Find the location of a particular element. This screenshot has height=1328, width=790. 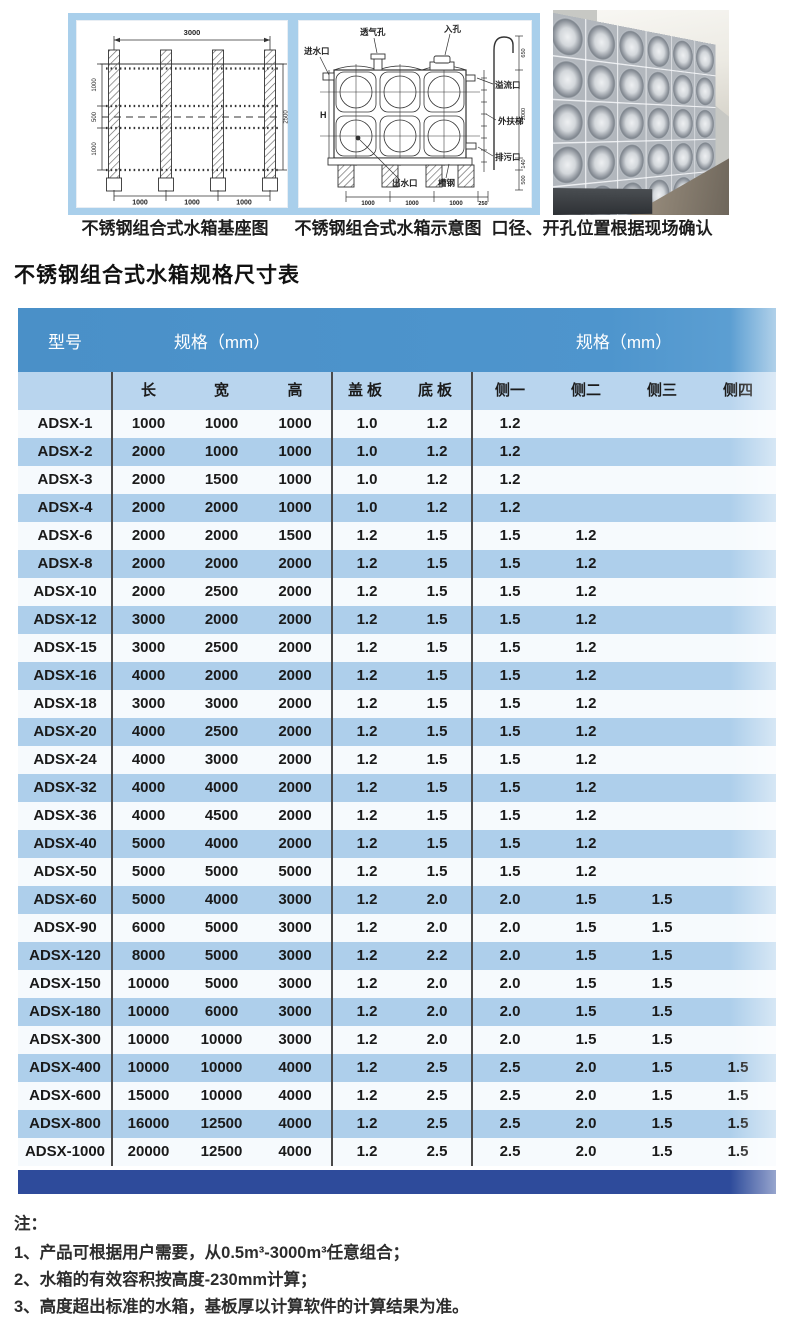

caption-base-diagram: 不锈钢组合式水箱基座图 is located at coordinates (175, 228).